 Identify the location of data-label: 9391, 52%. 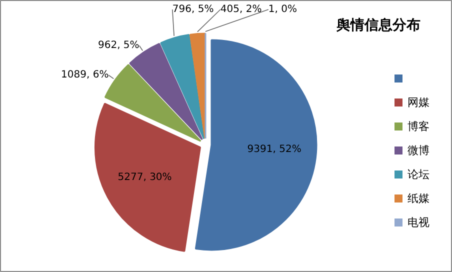
(274, 150).